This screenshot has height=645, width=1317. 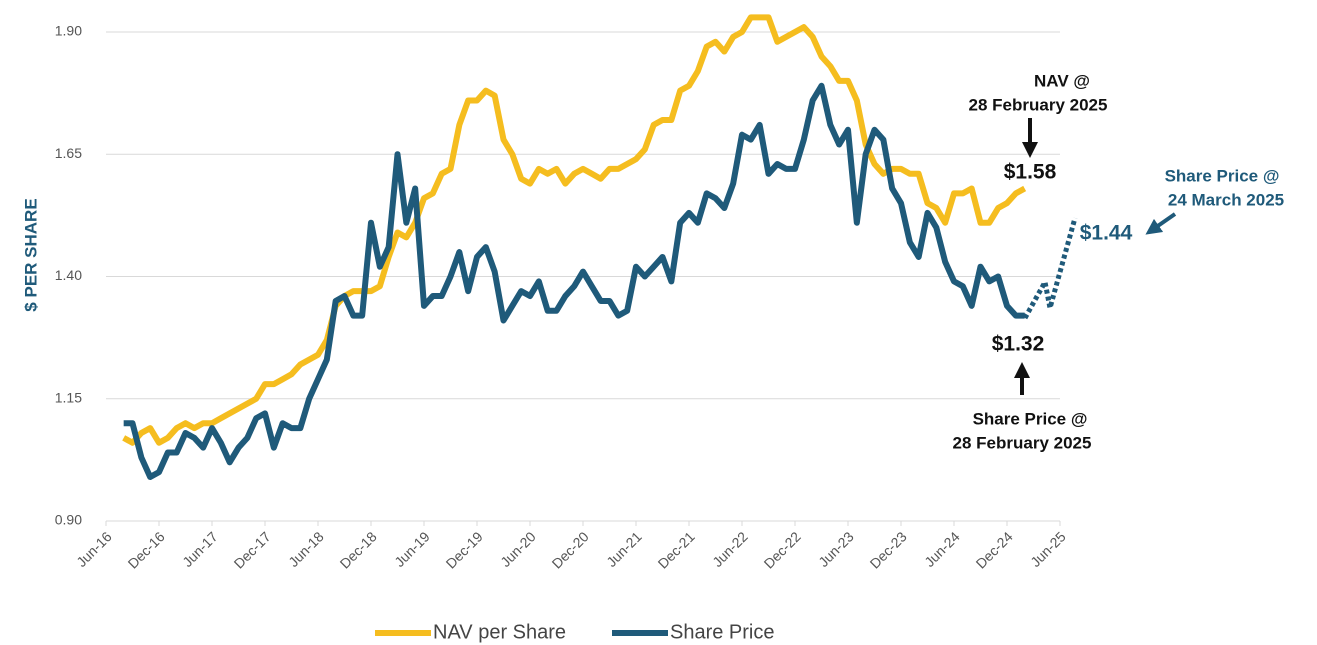 What do you see at coordinates (306, 549) in the screenshot?
I see `x-tick-label: Jun-18` at bounding box center [306, 549].